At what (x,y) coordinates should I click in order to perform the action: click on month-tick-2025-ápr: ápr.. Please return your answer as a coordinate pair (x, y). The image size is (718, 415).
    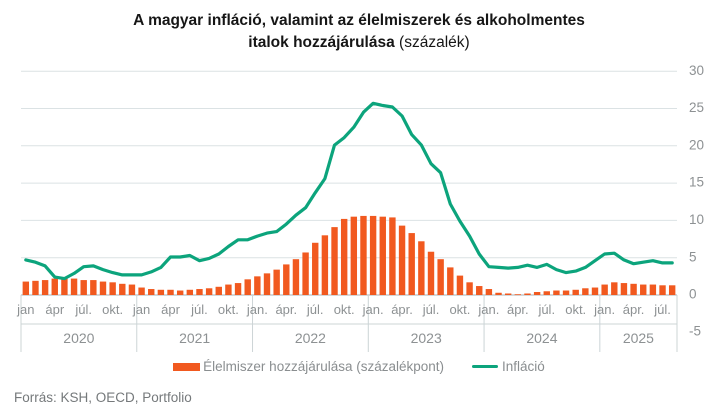
    Looking at the image, I should click on (634, 309).